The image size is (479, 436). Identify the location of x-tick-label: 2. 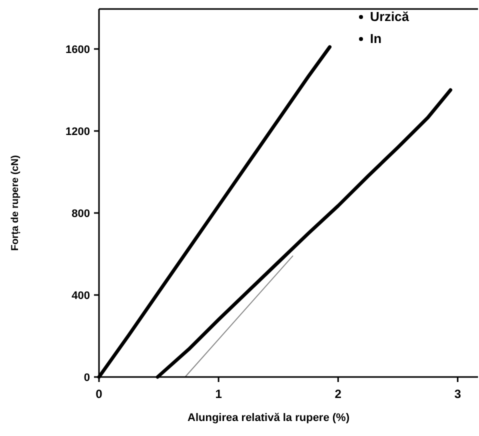
(338, 394).